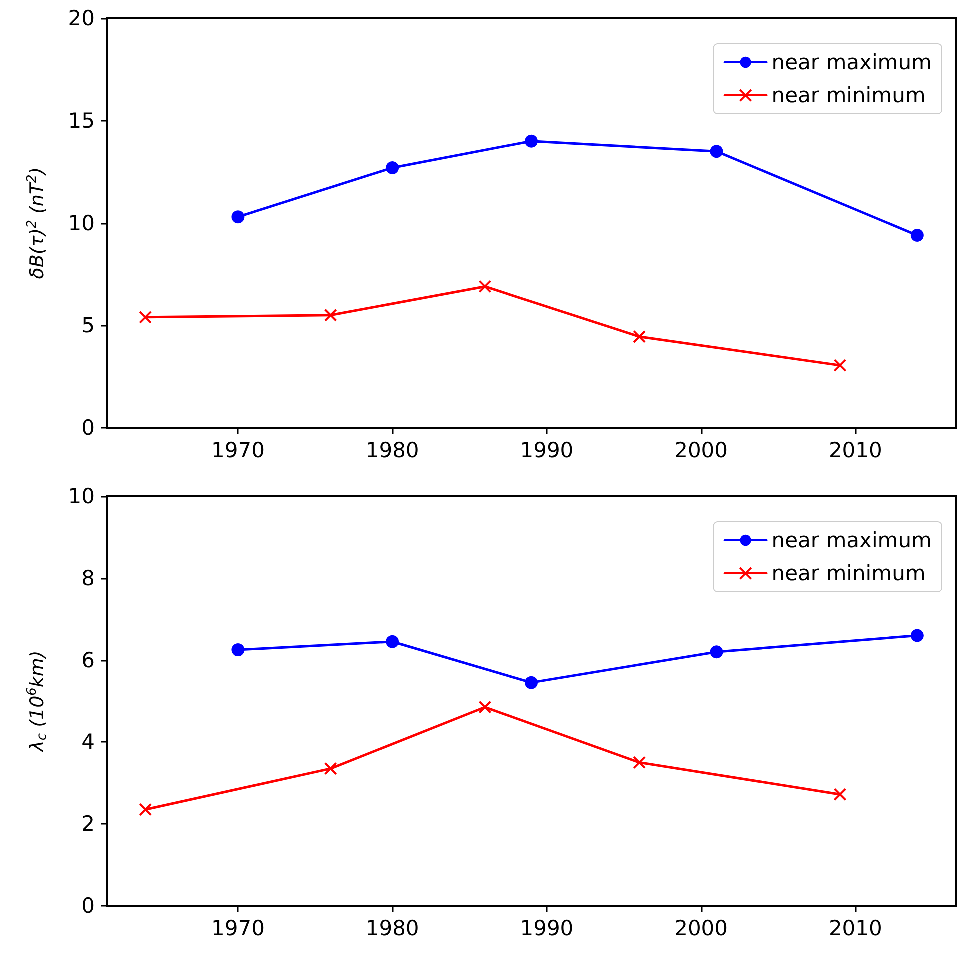  I want to click on y-tick-label: 2, so click(88, 824).